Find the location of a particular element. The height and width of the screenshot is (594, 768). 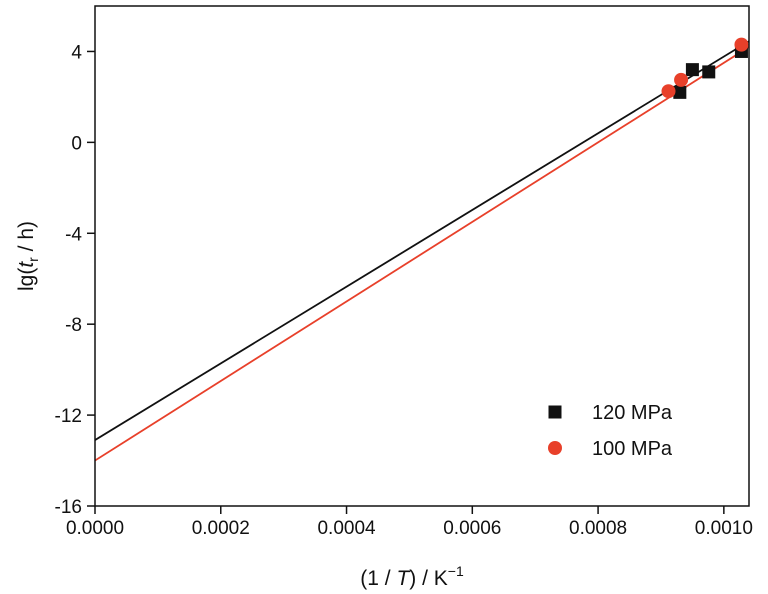

legend-label: 100 MPa is located at coordinates (632, 449).